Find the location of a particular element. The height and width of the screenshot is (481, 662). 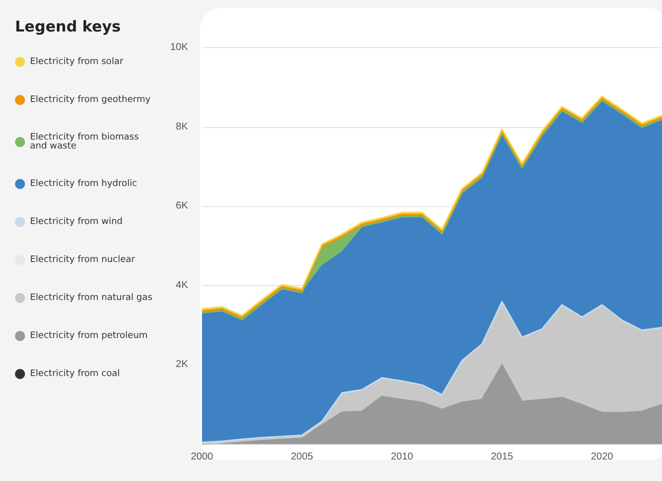

y-tick-label: 2K is located at coordinates (182, 364).